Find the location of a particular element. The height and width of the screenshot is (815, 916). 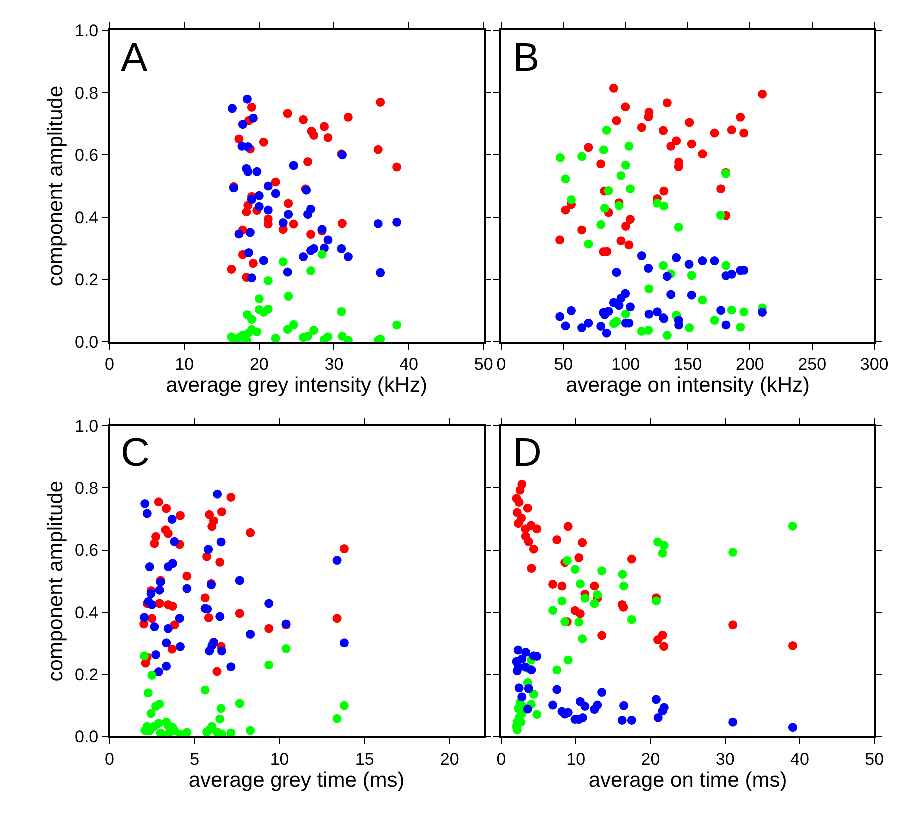

annotation: D is located at coordinates (527, 453).